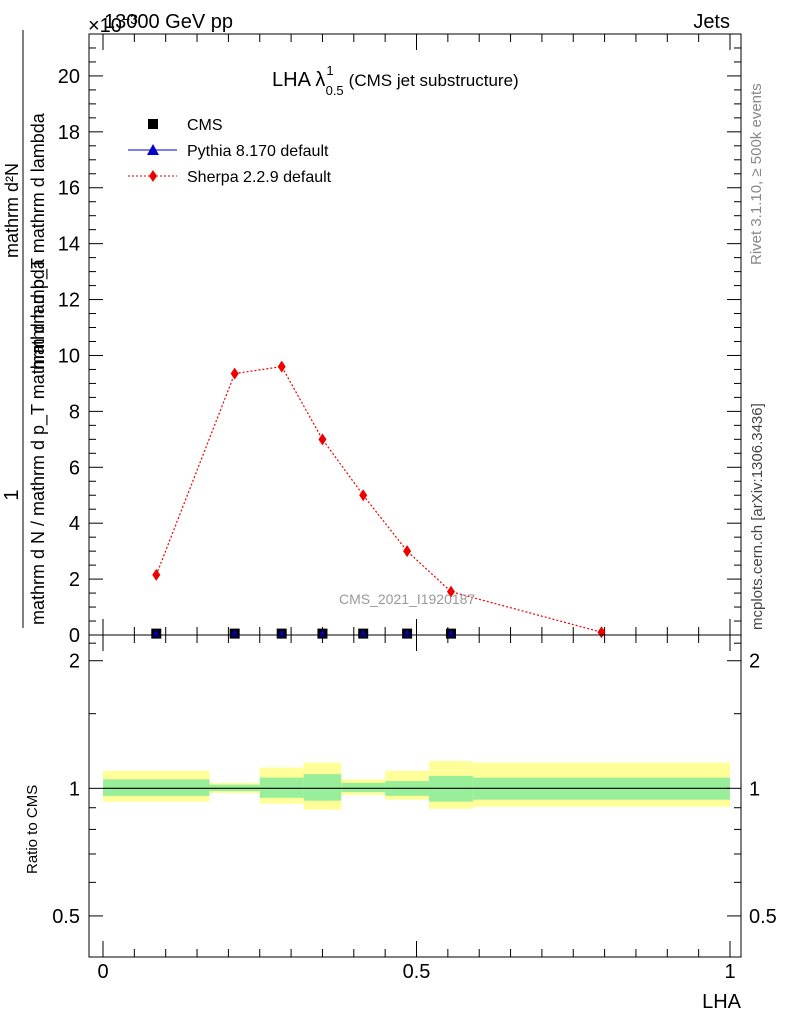 Image resolution: width=786 pixels, height=1024 pixels. Describe the element at coordinates (69, 245) in the screenshot. I see `y-tick-label: 14` at that location.